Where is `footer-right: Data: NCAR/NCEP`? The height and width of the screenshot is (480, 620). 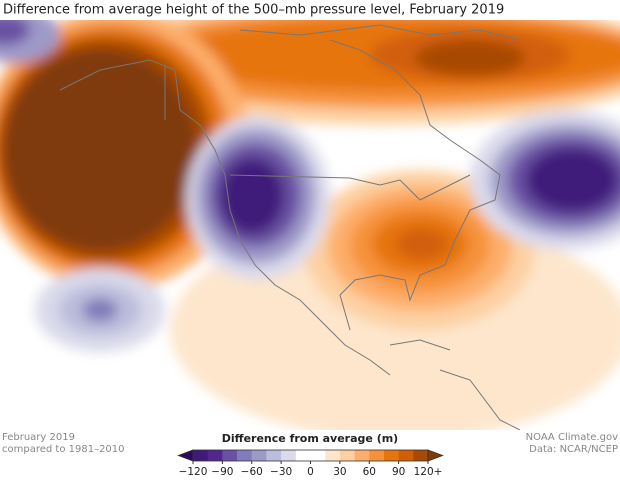 footer-right: Data: NCAR/NCEP is located at coordinates (573, 449).